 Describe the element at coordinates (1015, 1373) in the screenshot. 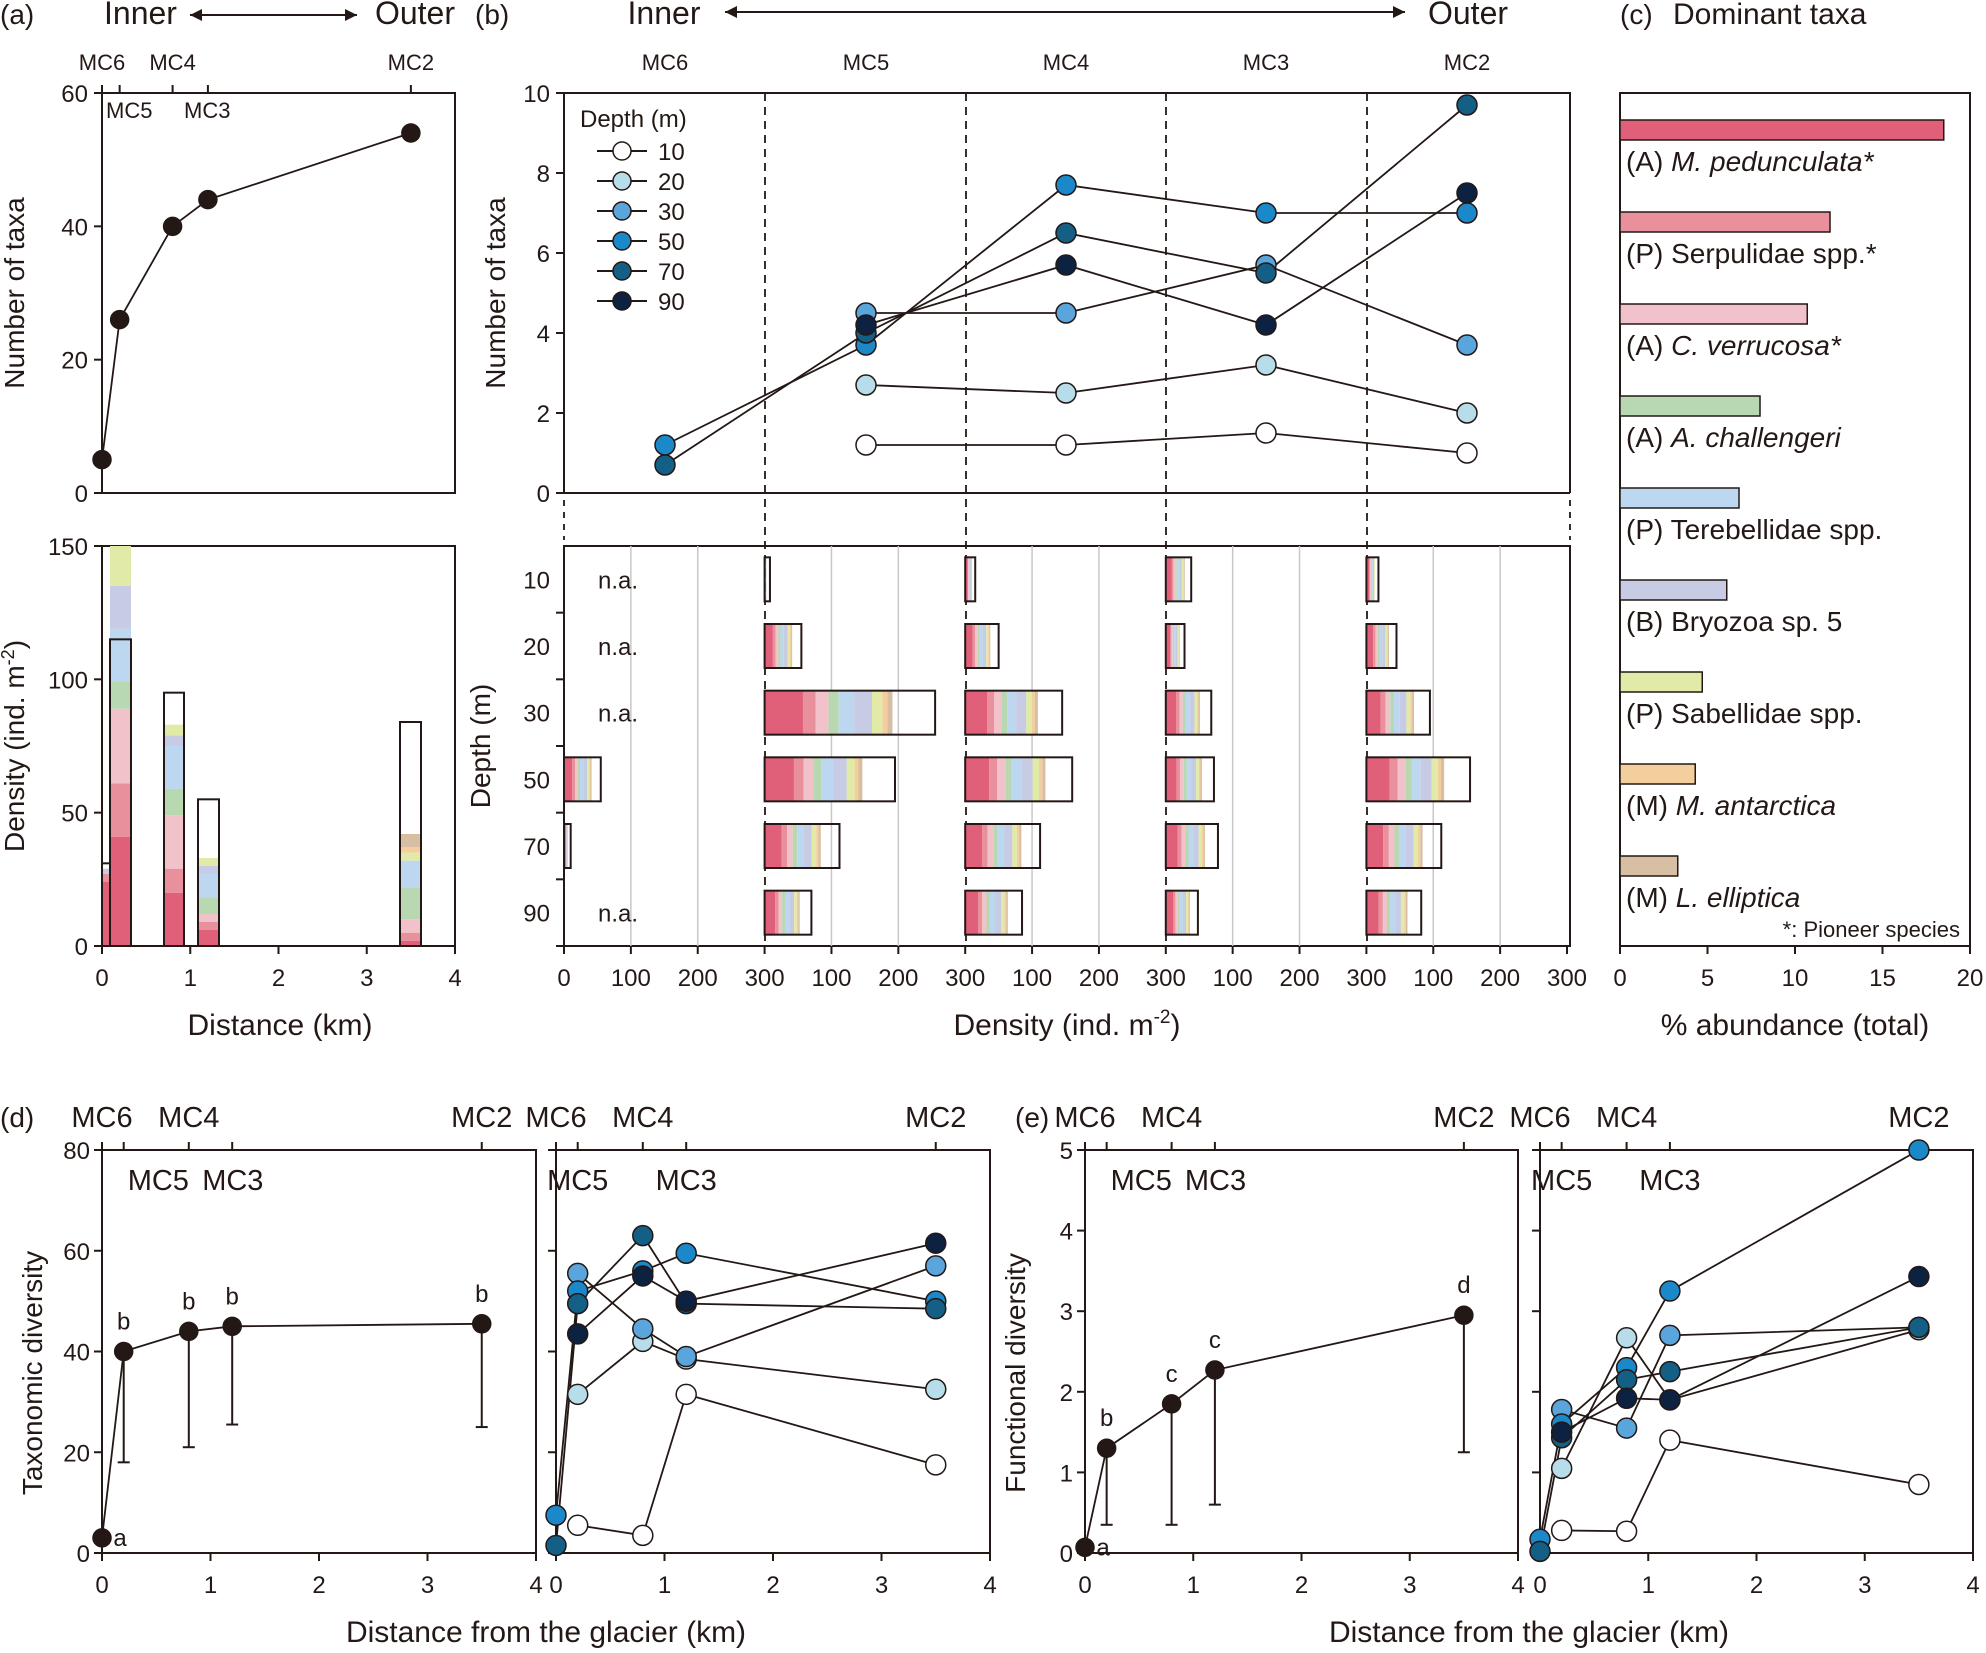

I see `y-axis-label: Functional diversity` at that location.